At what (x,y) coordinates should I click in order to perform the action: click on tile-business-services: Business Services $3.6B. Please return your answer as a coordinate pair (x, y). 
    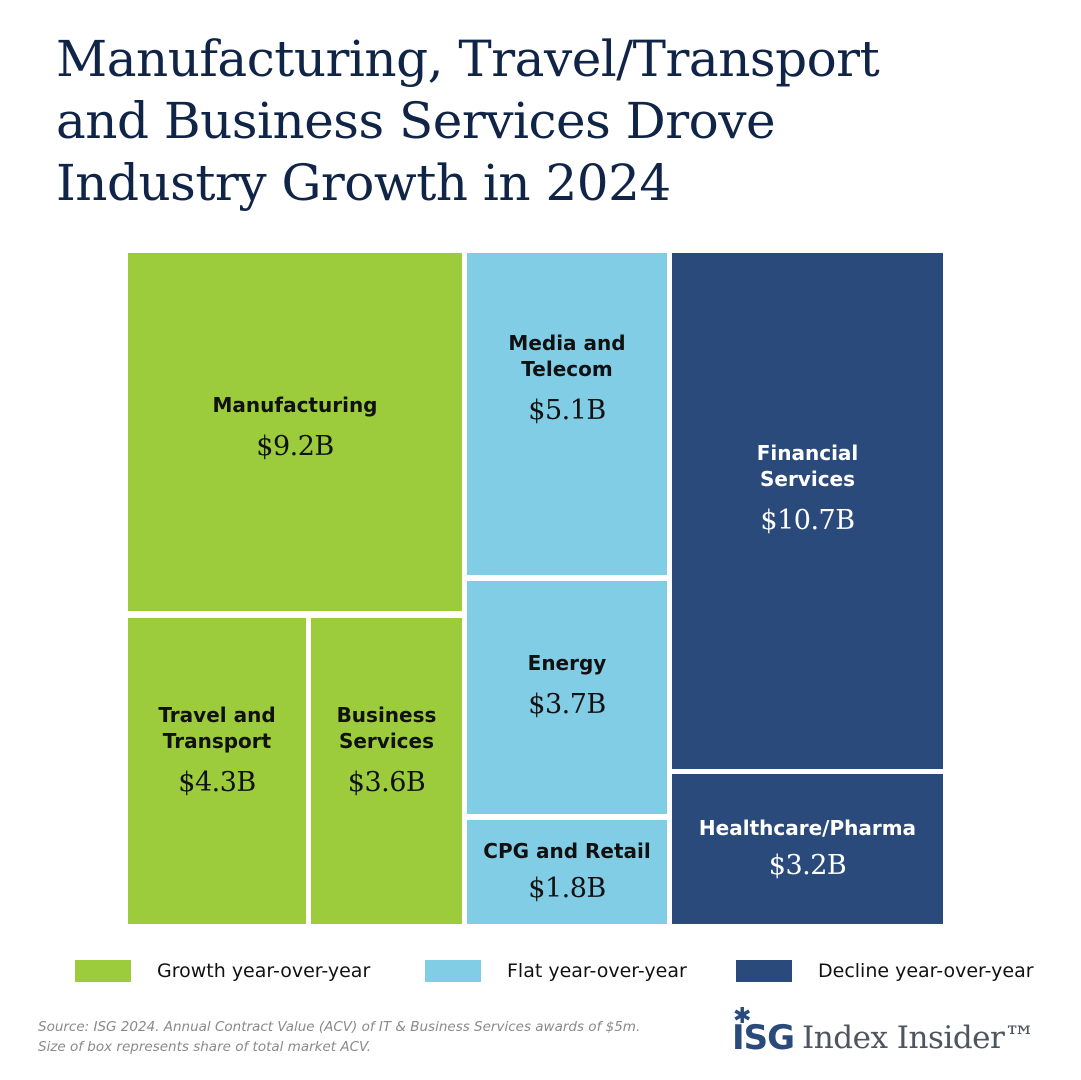
    Looking at the image, I should click on (386, 771).